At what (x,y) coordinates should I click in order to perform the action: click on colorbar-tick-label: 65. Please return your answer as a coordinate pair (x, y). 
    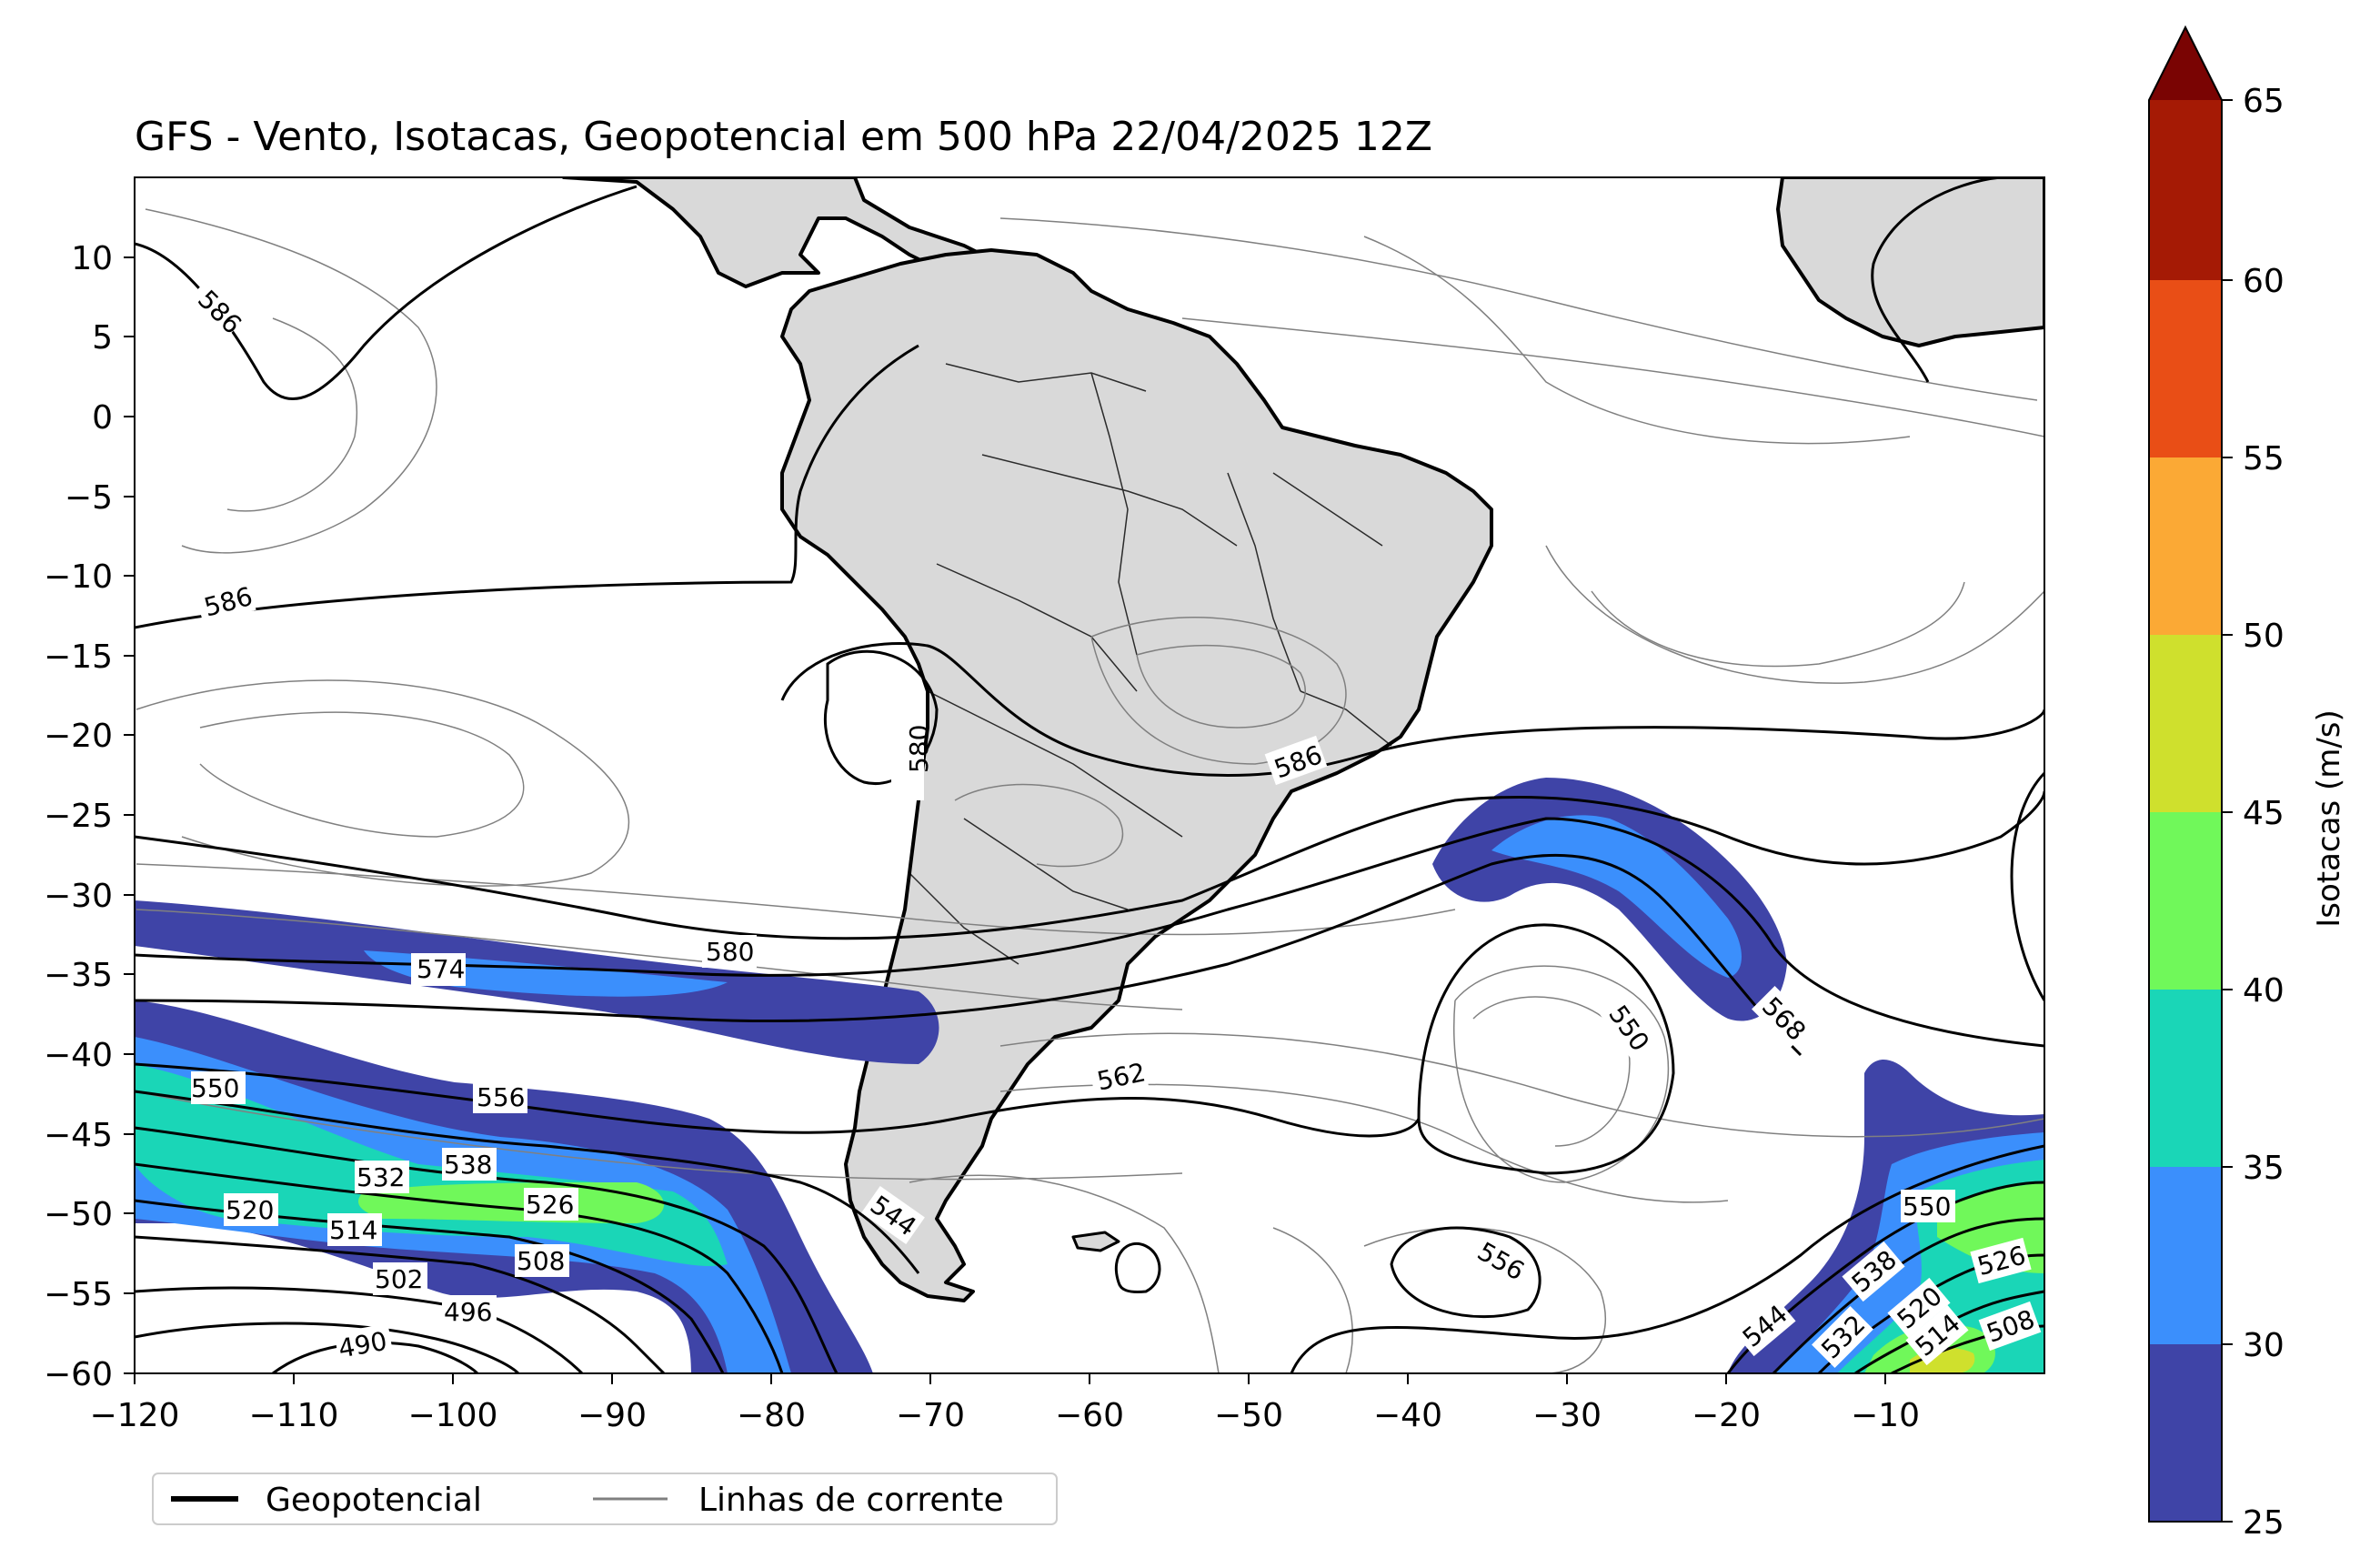
    Looking at the image, I should click on (2264, 101).